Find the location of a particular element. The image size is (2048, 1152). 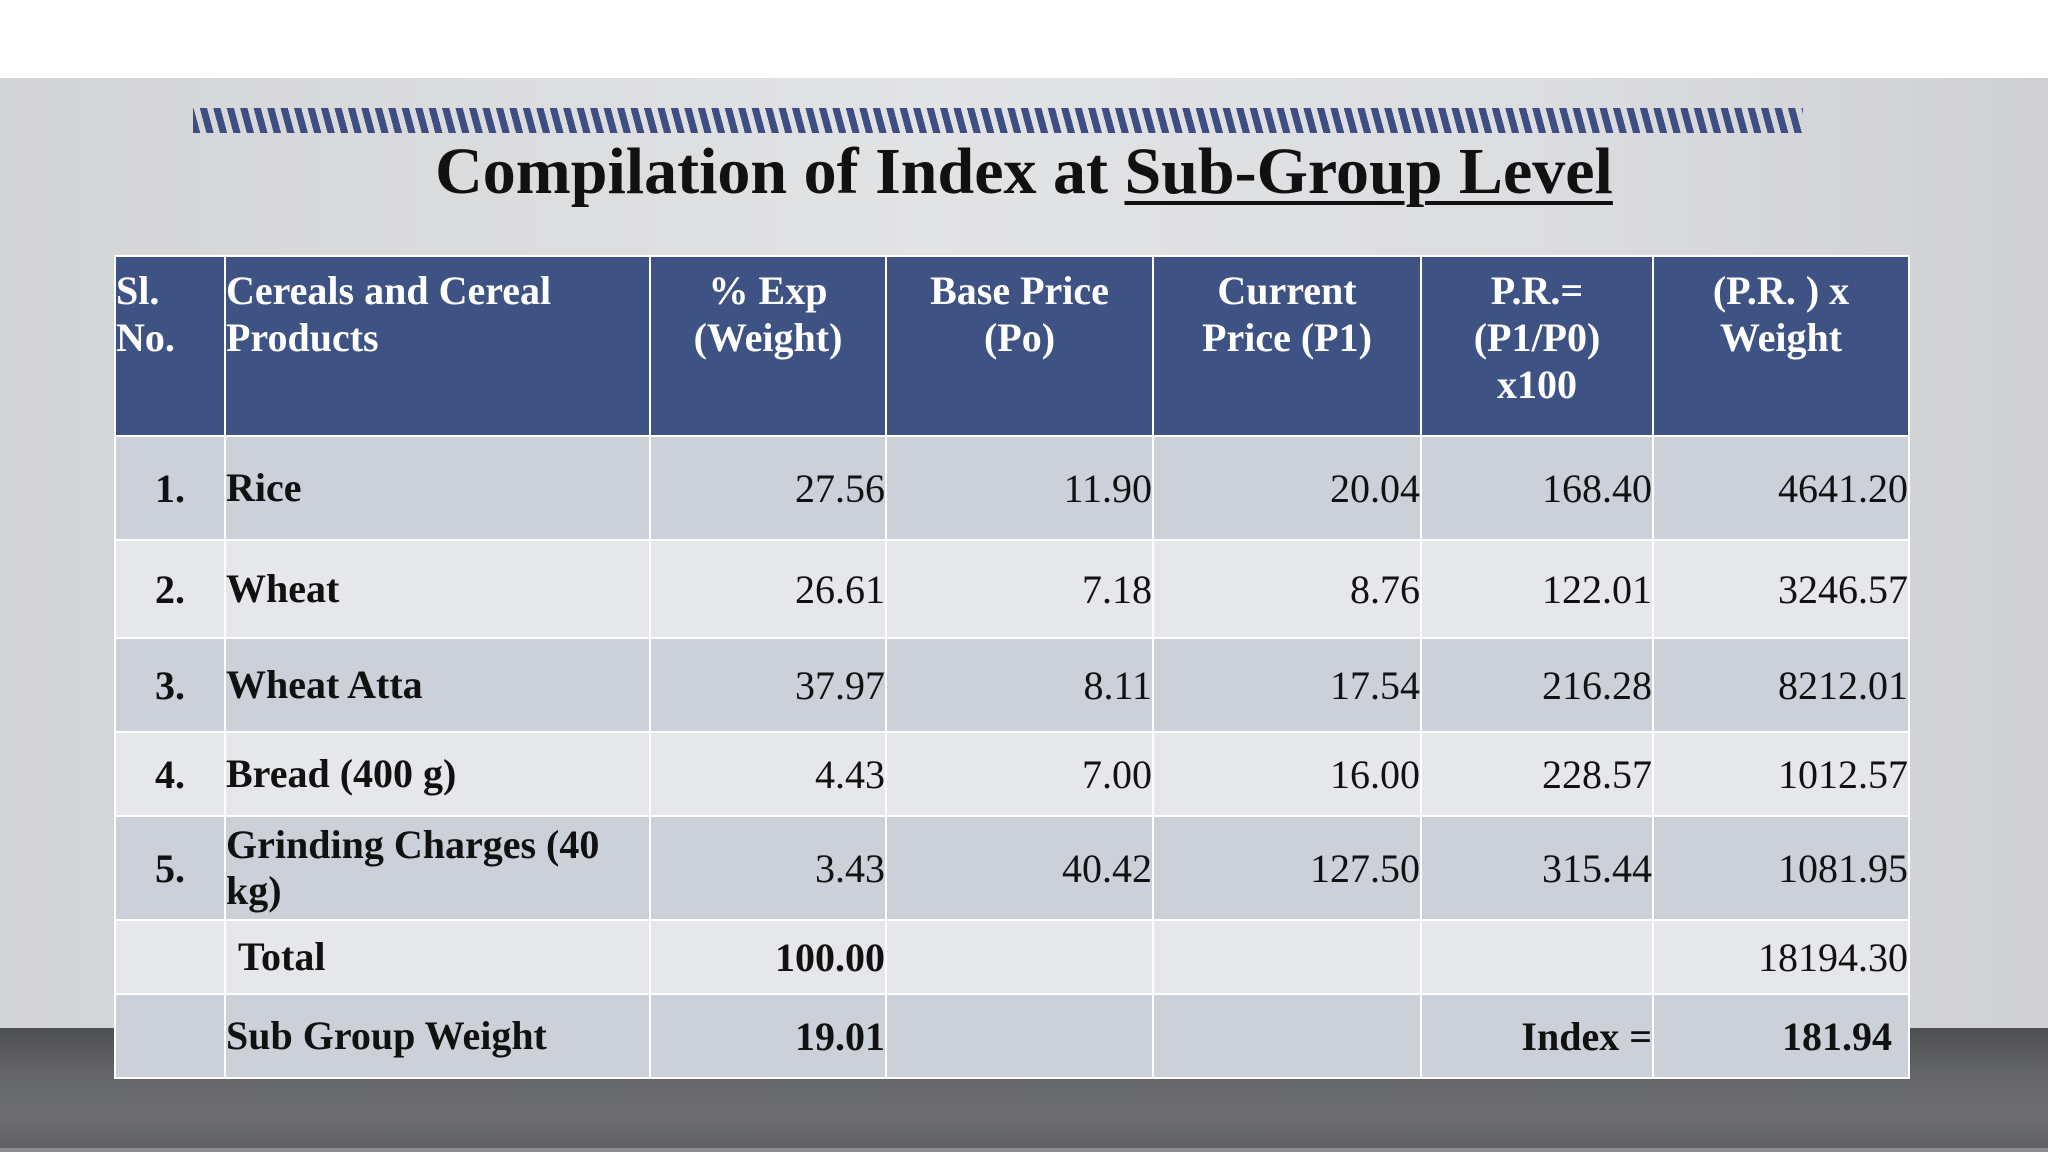

row-weight: 26.61 is located at coordinates (768, 589).